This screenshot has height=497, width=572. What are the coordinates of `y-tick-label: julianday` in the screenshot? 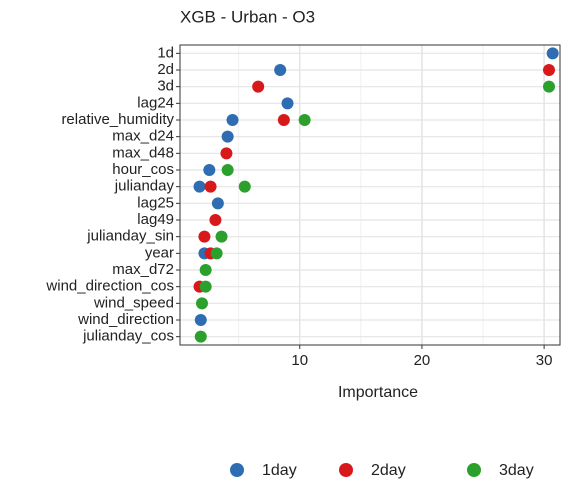 It's located at (144, 186).